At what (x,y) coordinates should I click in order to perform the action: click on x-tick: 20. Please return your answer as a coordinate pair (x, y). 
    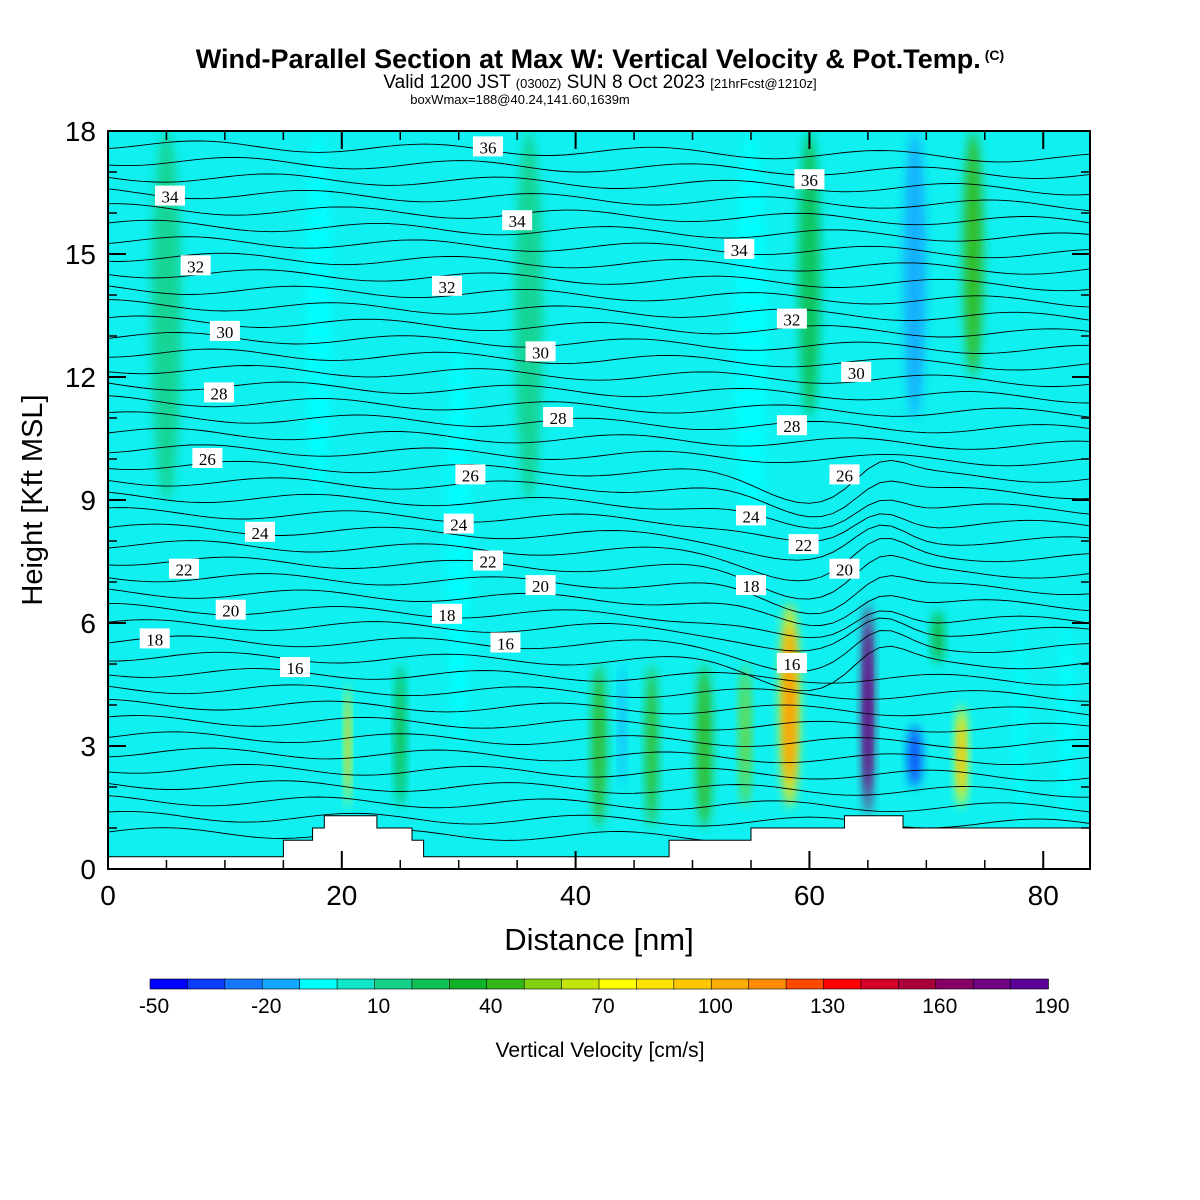
    Looking at the image, I should click on (341, 521).